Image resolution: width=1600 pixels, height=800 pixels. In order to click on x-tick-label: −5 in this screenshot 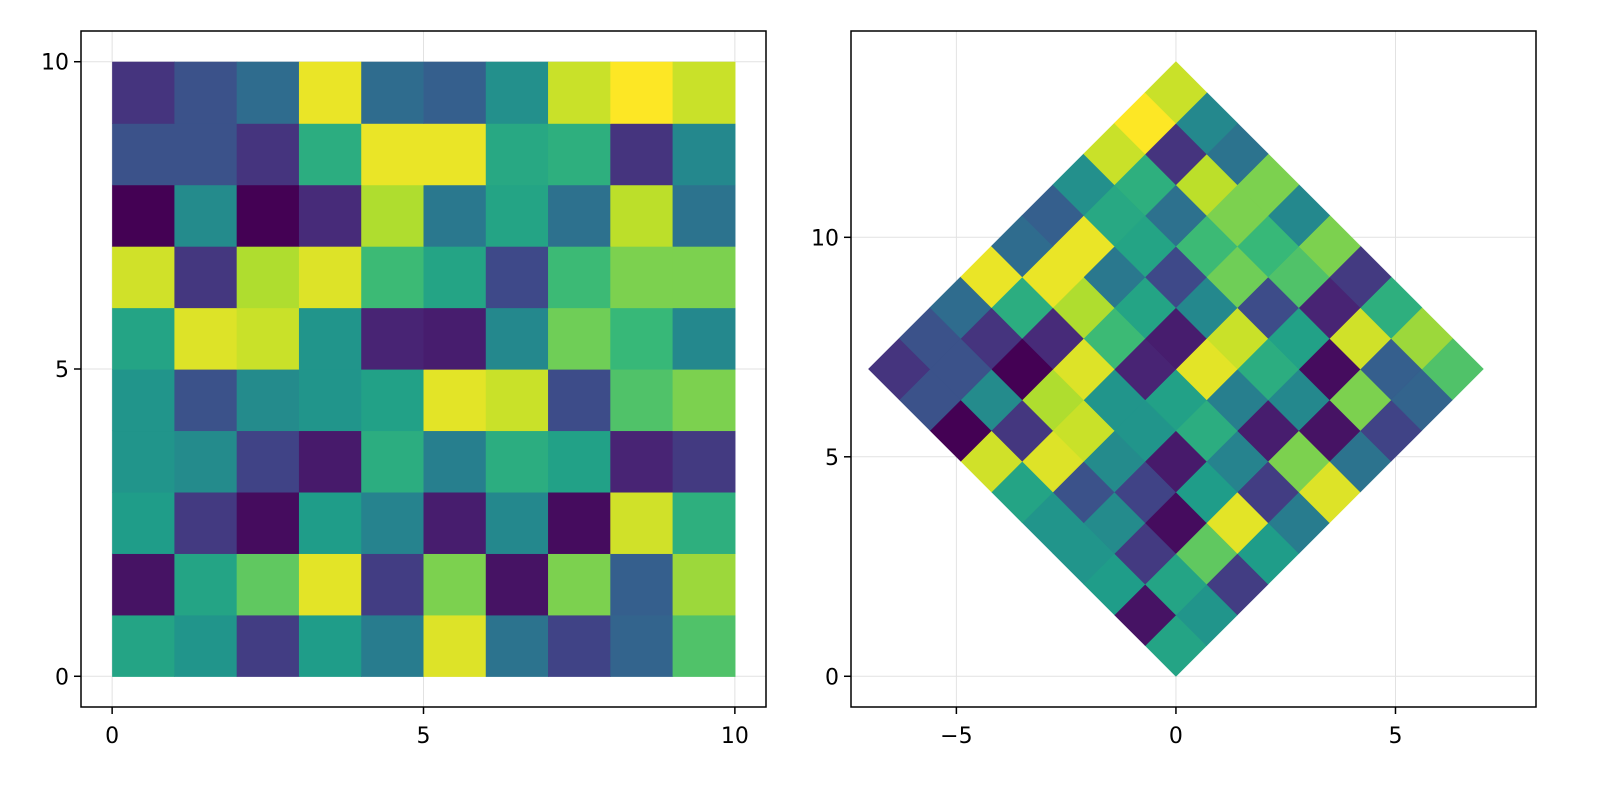, I will do `click(956, 736)`.